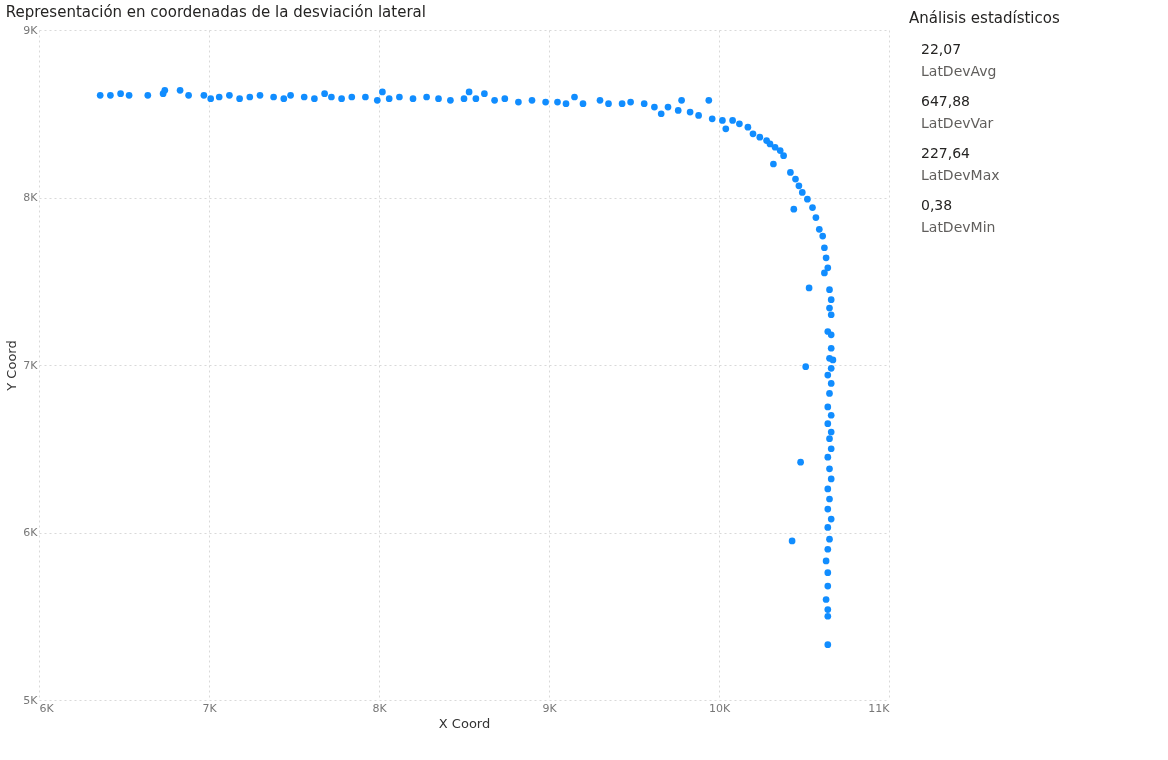 The height and width of the screenshot is (760, 1168). Describe the element at coordinates (31, 30) in the screenshot. I see `y-tick-label: 9K` at that location.